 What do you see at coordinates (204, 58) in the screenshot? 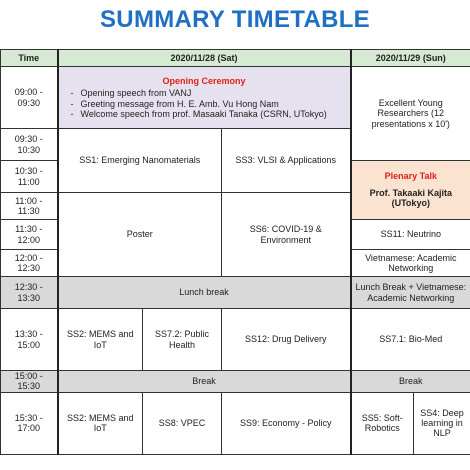
I see `header-day1: 2020/11/28 (Sat)` at bounding box center [204, 58].